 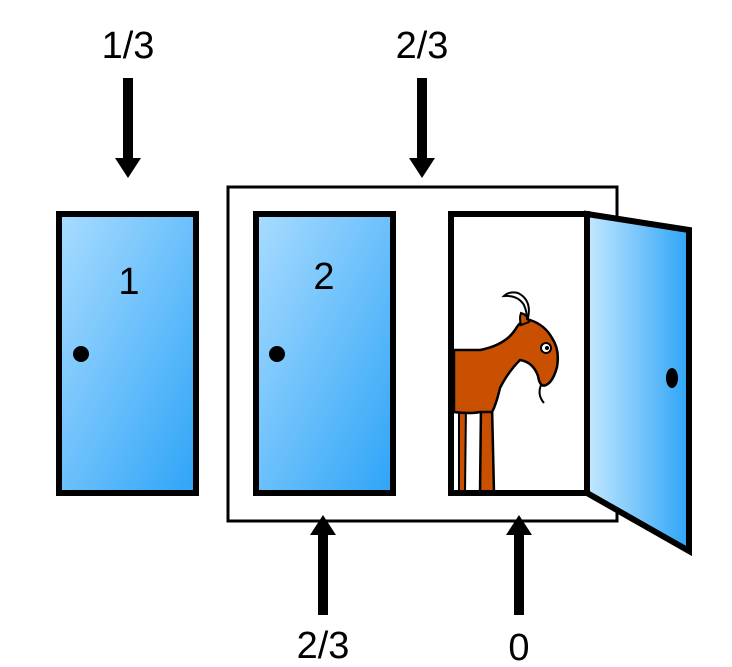 What do you see at coordinates (324, 353) in the screenshot?
I see `door-2: 2` at bounding box center [324, 353].